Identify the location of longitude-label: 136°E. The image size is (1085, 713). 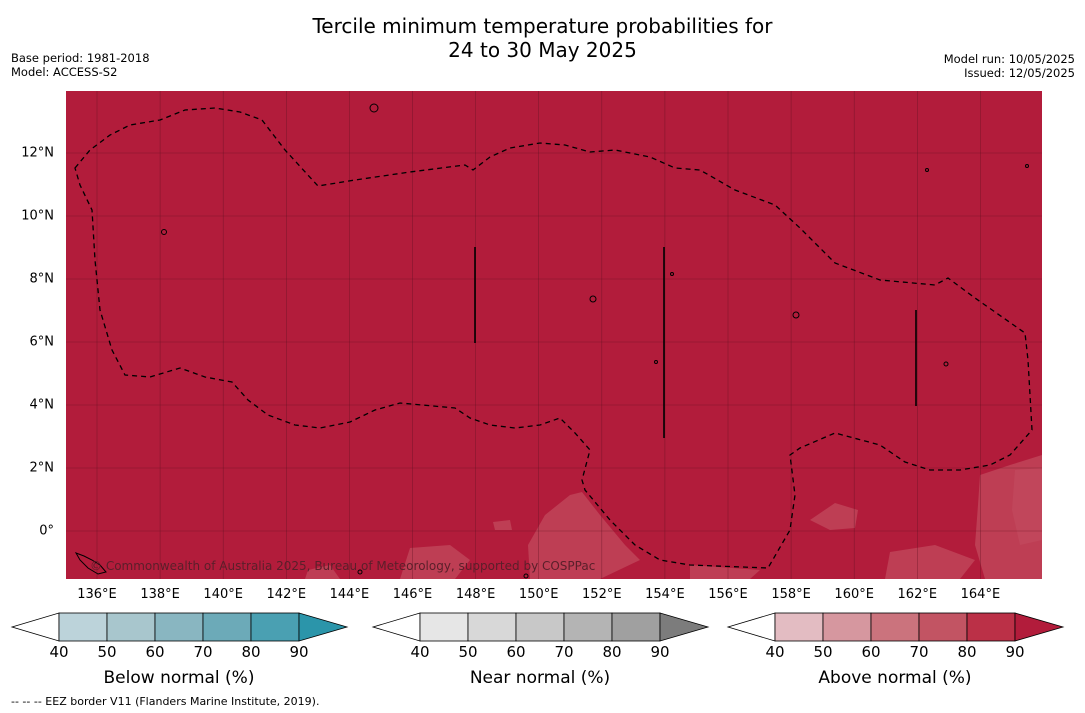
(97, 594).